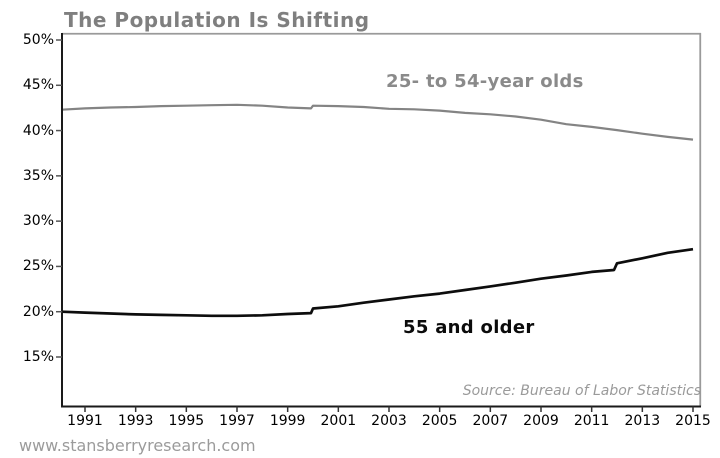 The height and width of the screenshot is (458, 720). I want to click on x-tick-label: 2001, so click(338, 421).